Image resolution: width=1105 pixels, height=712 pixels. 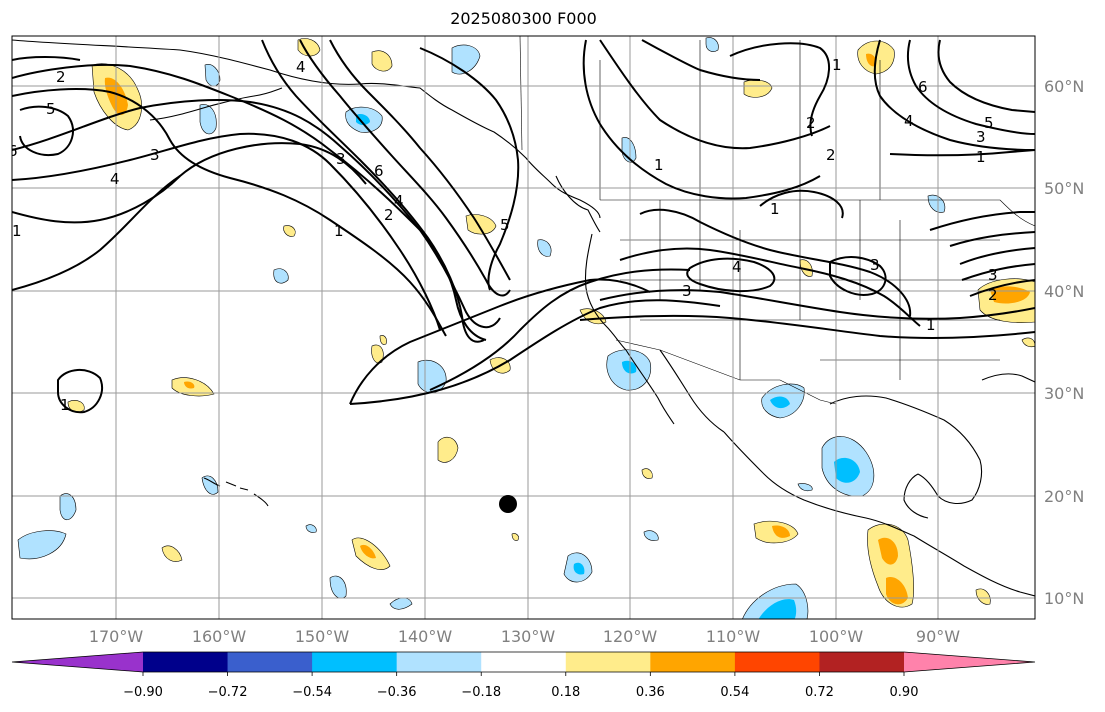 What do you see at coordinates (143, 692) in the screenshot?
I see `colorbar-tick-label: −0.90` at bounding box center [143, 692].